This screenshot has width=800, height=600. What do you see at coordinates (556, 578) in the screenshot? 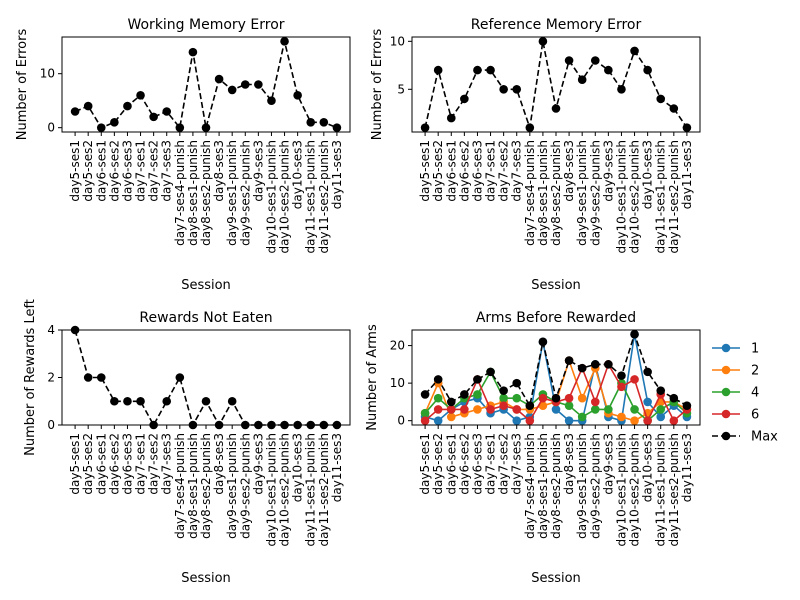
I see `x-axis-label: Session` at bounding box center [556, 578].